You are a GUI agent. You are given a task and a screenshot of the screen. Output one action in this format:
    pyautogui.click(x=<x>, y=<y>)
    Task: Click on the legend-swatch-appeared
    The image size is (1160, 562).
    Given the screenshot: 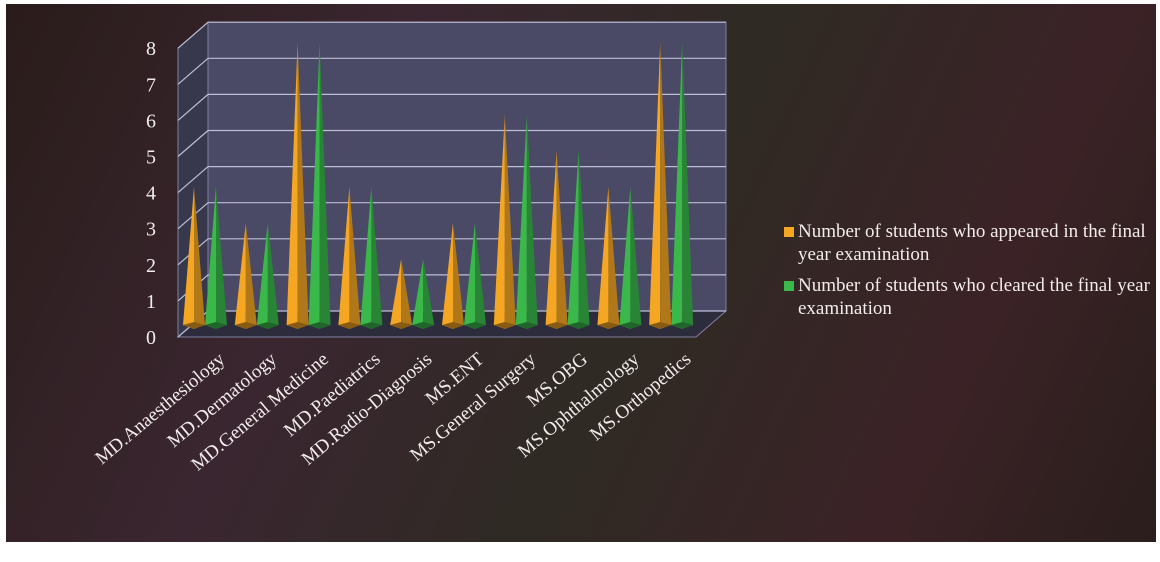 What is the action you would take?
    pyautogui.click(x=789, y=232)
    